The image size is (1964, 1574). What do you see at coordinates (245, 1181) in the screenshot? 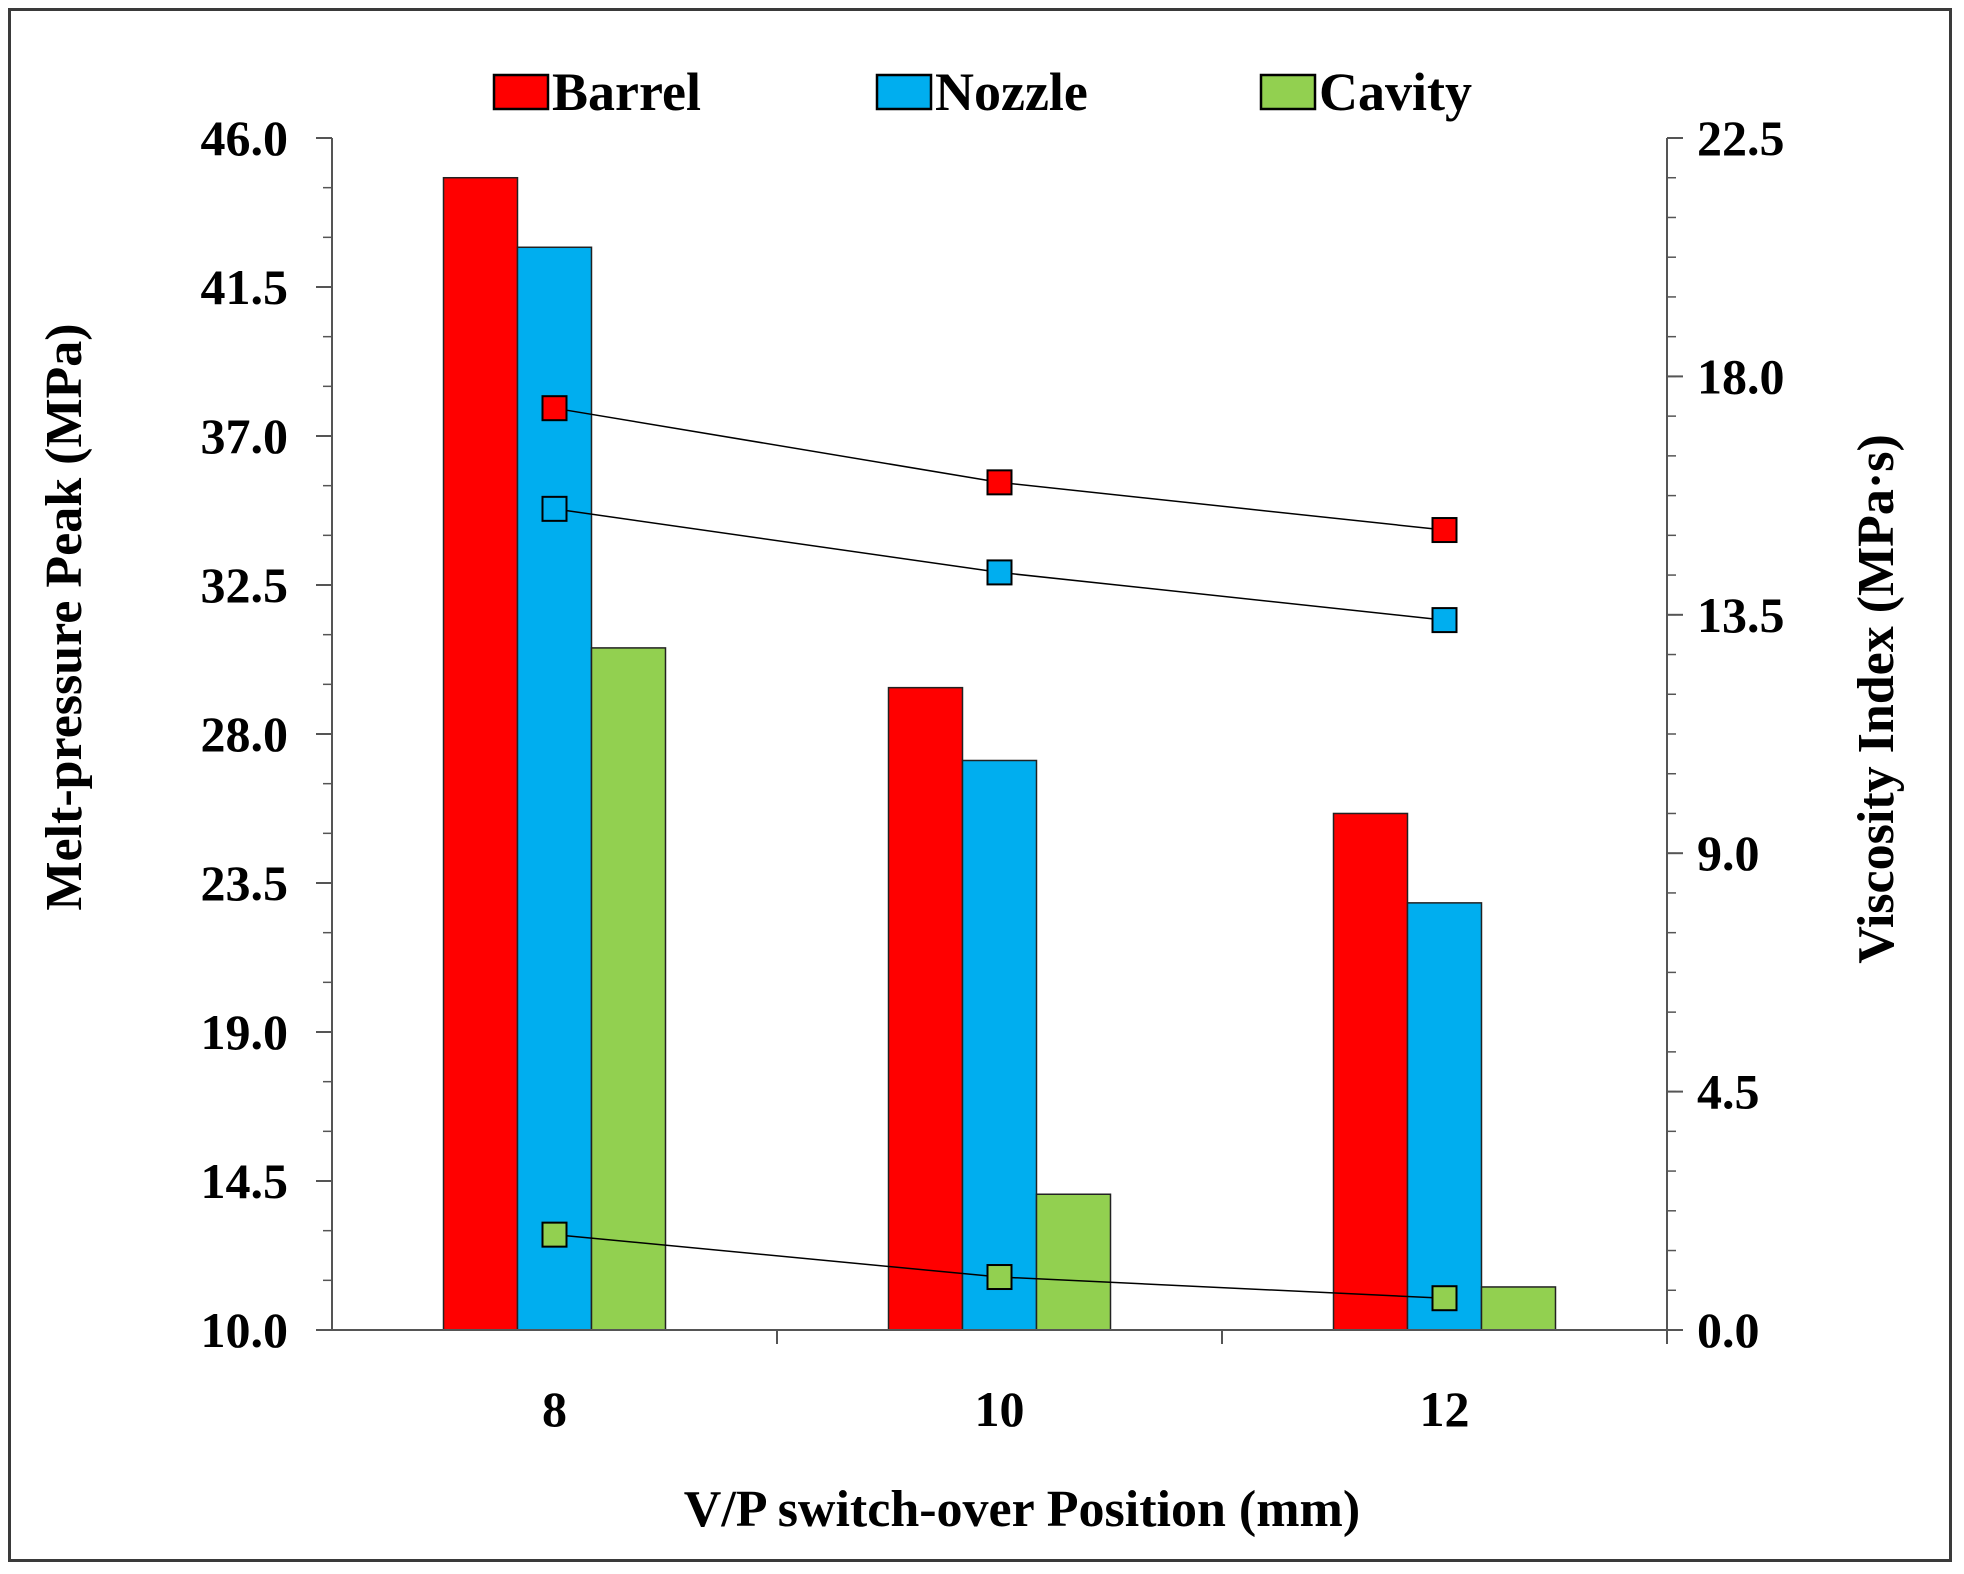
I see `y-tick-label: 14.5` at bounding box center [245, 1181].